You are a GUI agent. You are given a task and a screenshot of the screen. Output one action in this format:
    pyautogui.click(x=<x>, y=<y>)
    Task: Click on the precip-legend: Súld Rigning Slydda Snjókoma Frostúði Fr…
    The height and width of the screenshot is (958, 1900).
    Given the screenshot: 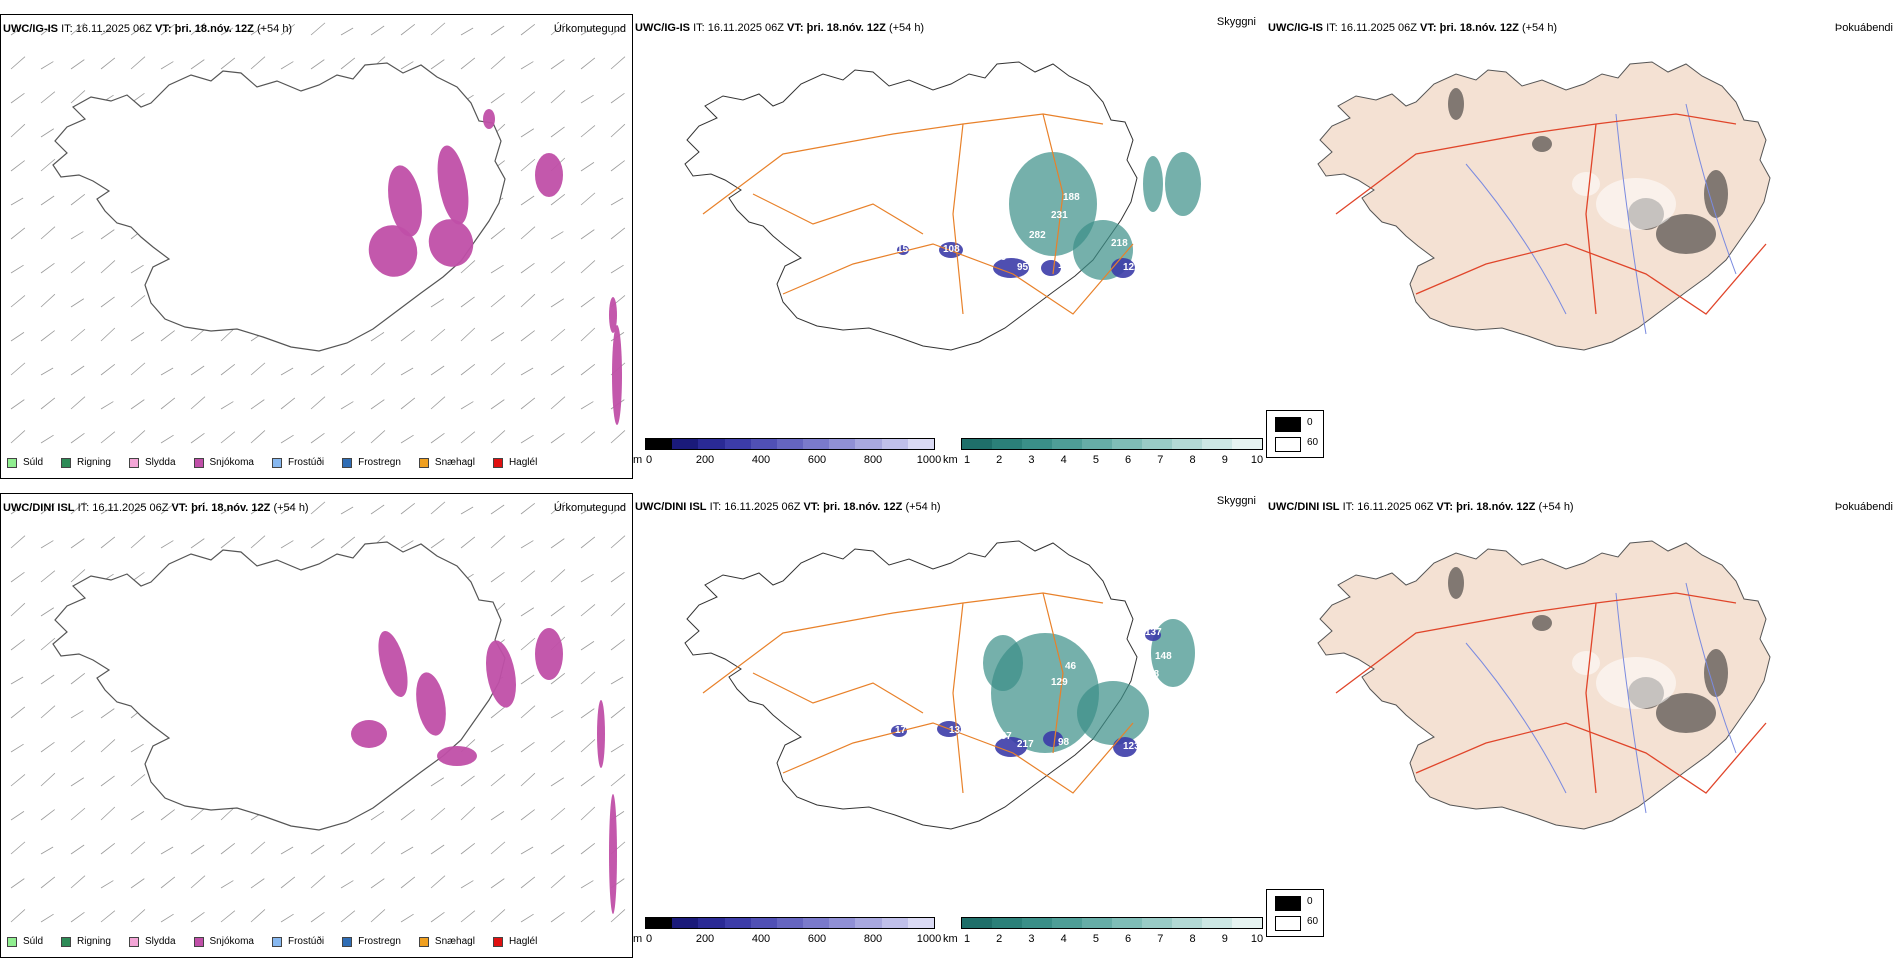 What is the action you would take?
    pyautogui.click(x=272, y=462)
    